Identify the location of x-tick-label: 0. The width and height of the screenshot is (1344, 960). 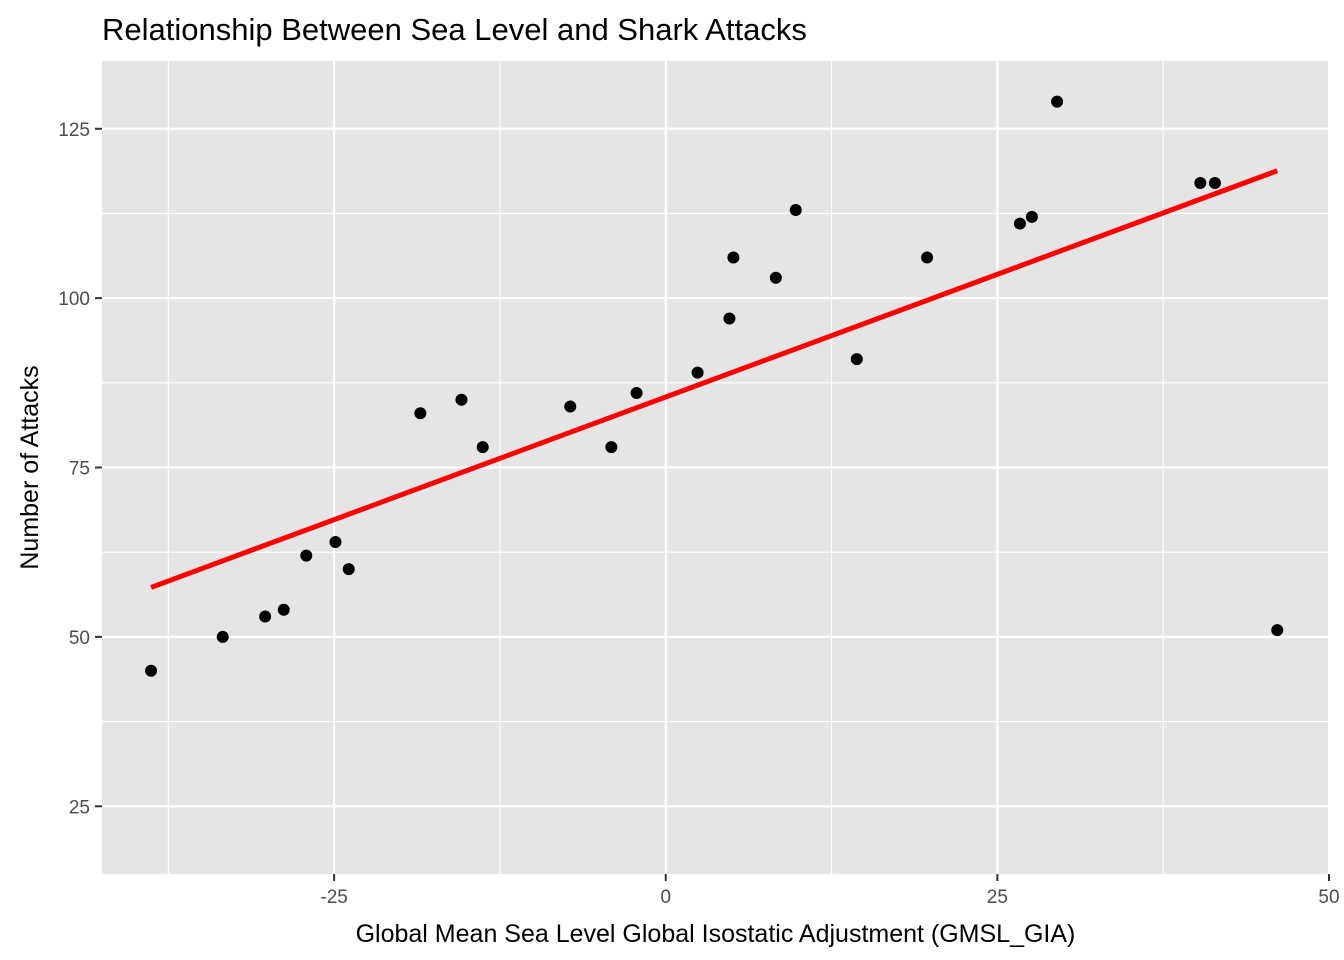
(665, 897).